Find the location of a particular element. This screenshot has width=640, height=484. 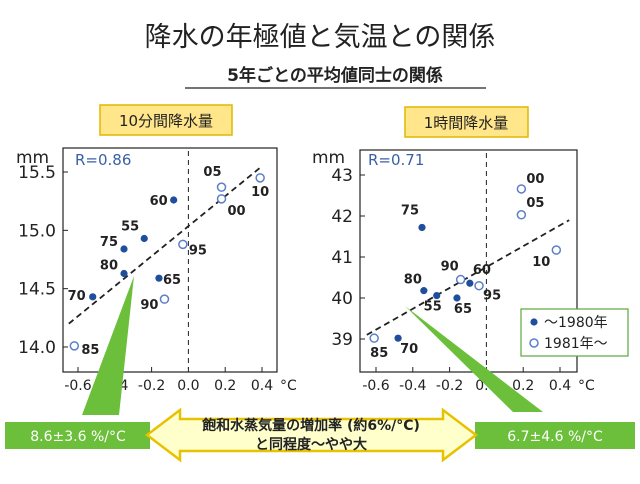

right-x-tick-label: -0.6 is located at coordinates (375, 386).